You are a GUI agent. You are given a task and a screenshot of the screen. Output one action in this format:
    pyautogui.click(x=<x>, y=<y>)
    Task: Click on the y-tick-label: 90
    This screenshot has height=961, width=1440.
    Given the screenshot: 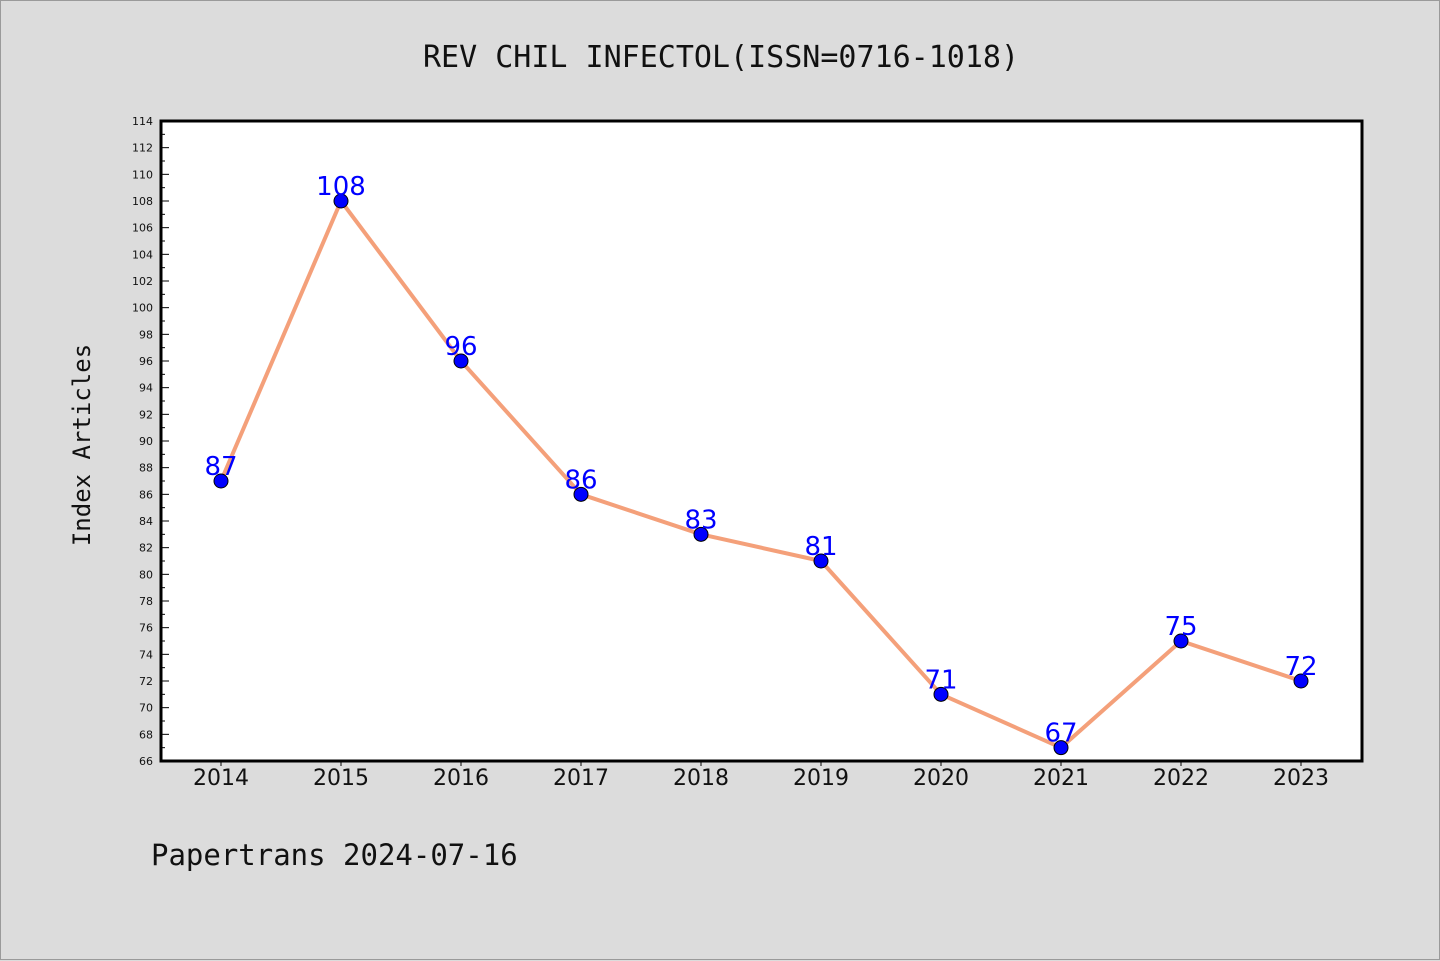 What is the action you would take?
    pyautogui.click(x=146, y=441)
    